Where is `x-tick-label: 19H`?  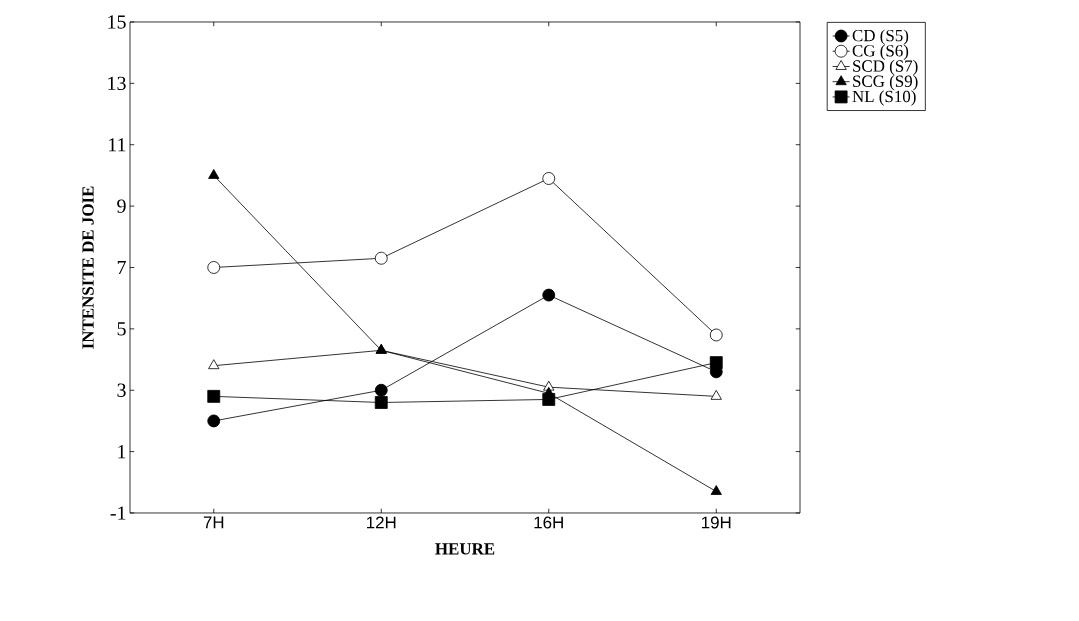 x-tick-label: 19H is located at coordinates (716, 522).